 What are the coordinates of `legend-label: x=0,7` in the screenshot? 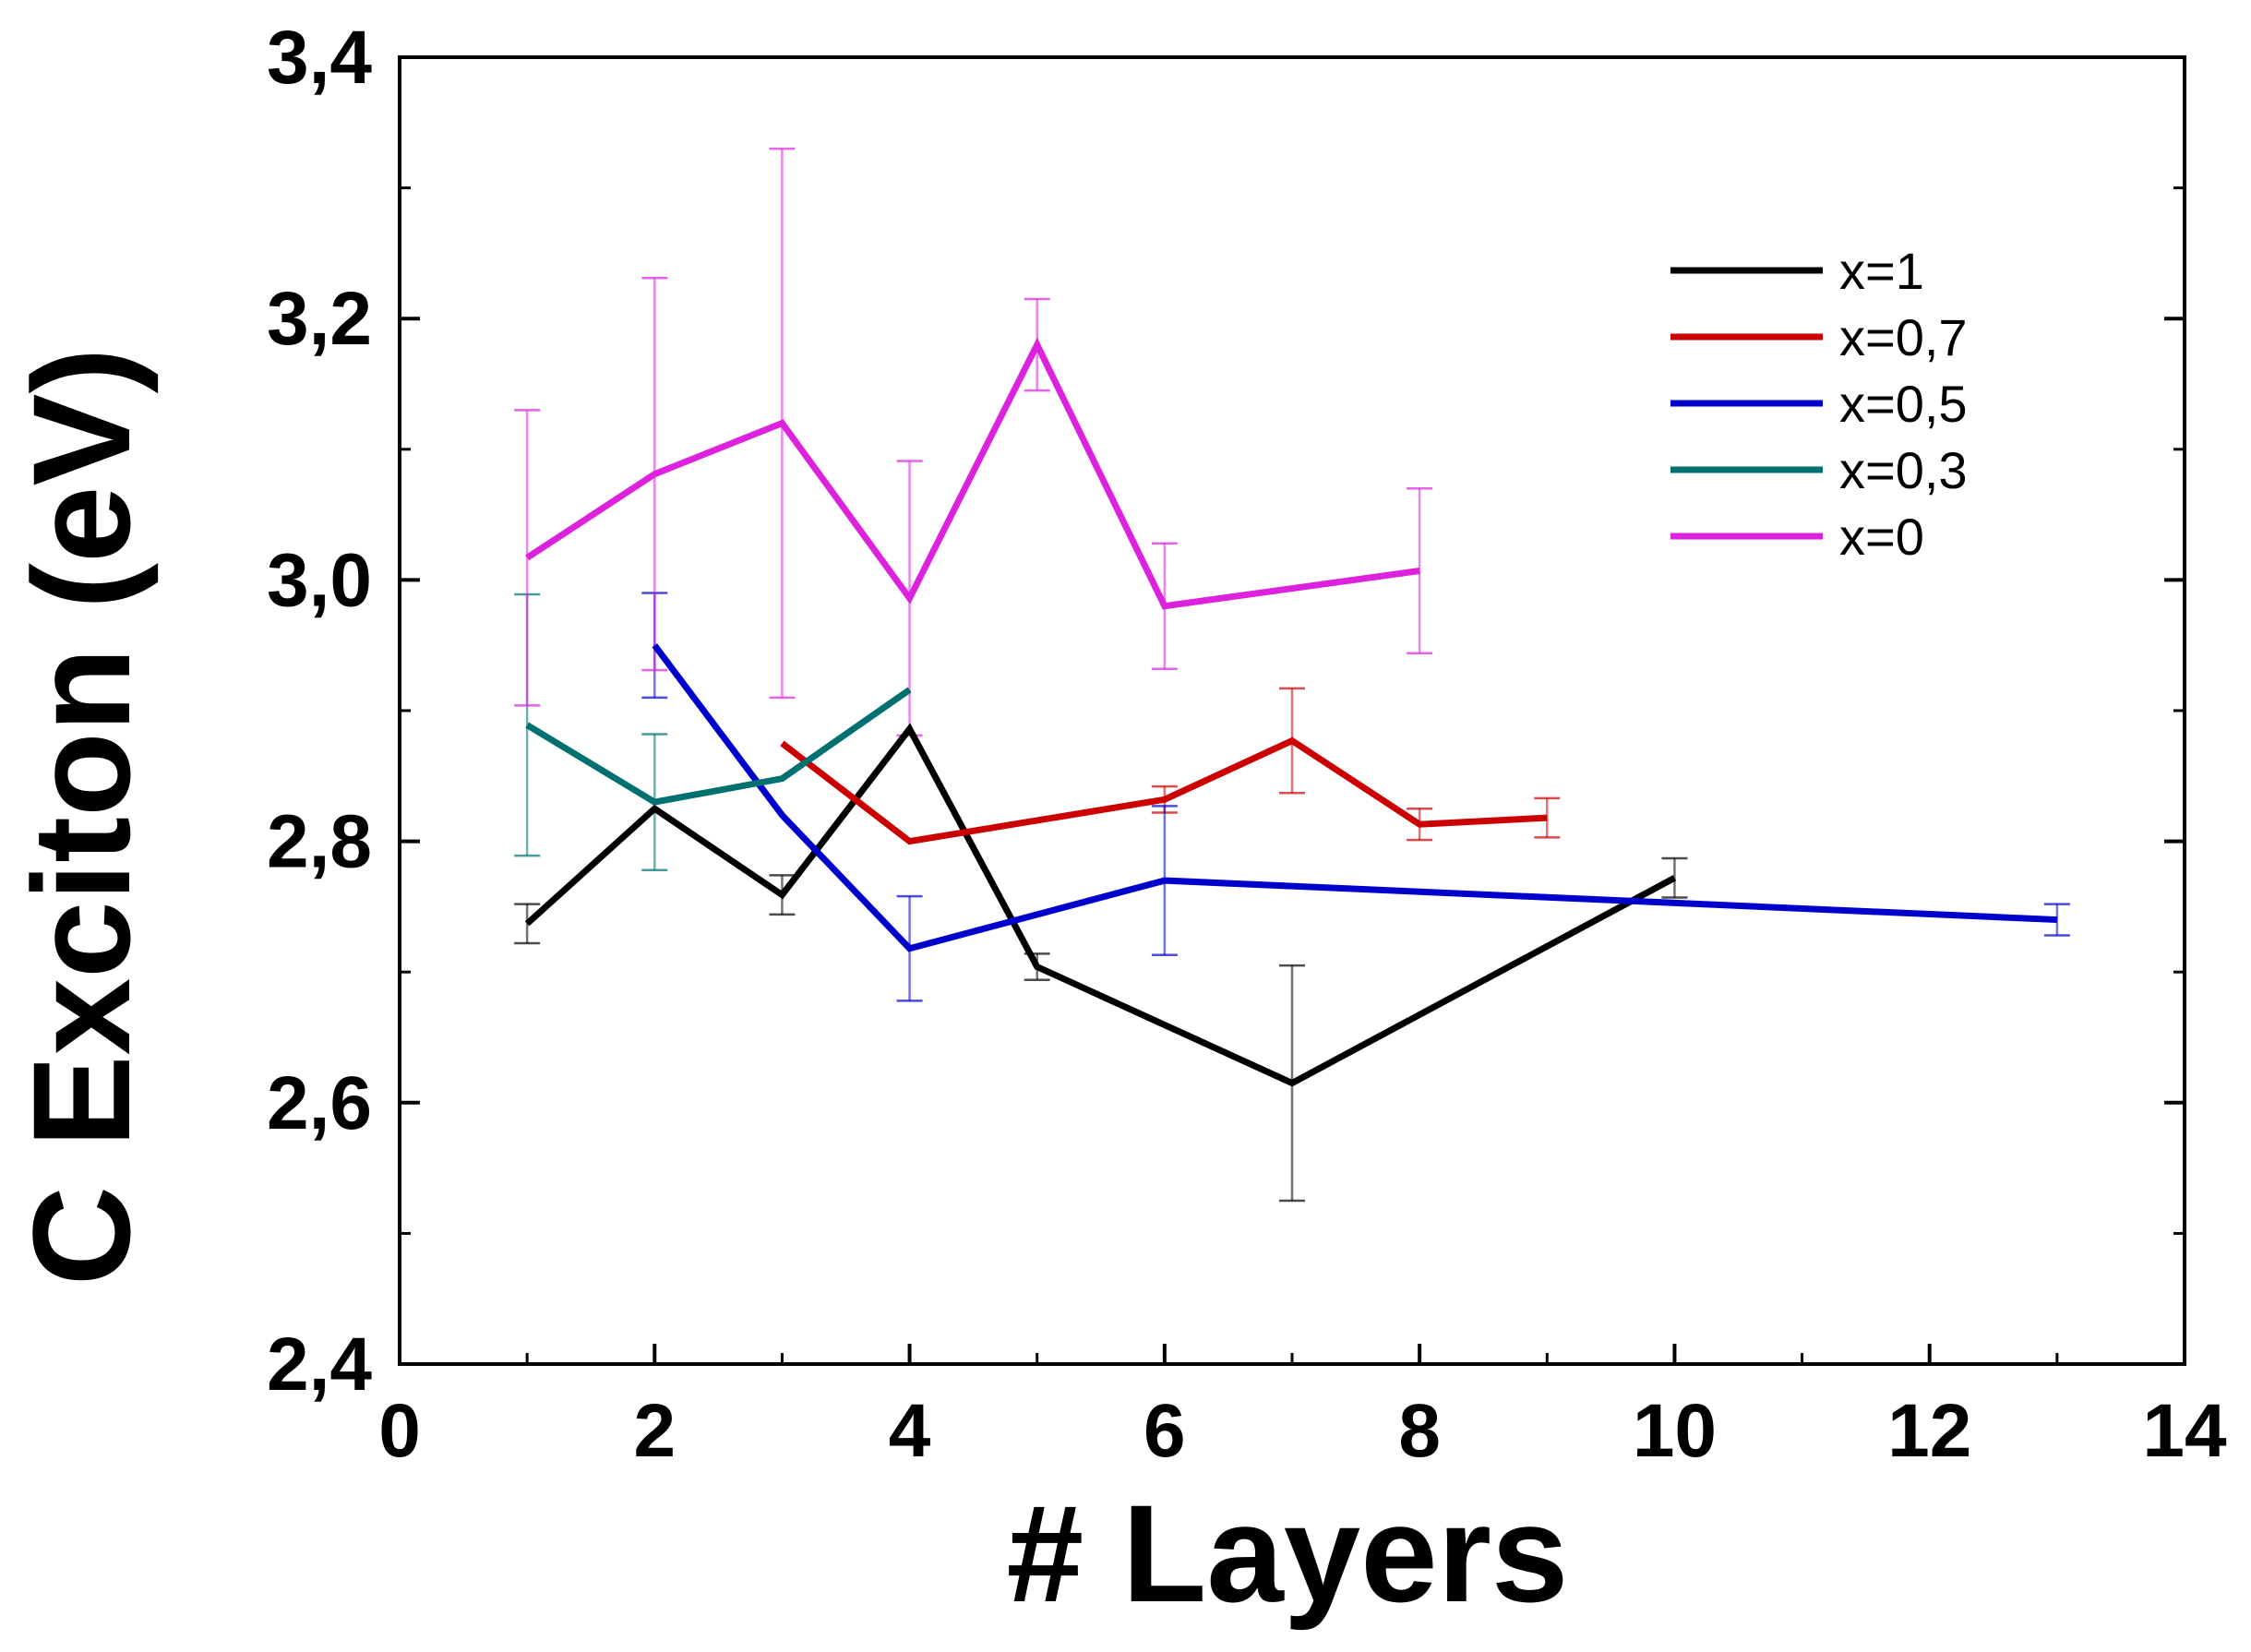 It's located at (1903, 337).